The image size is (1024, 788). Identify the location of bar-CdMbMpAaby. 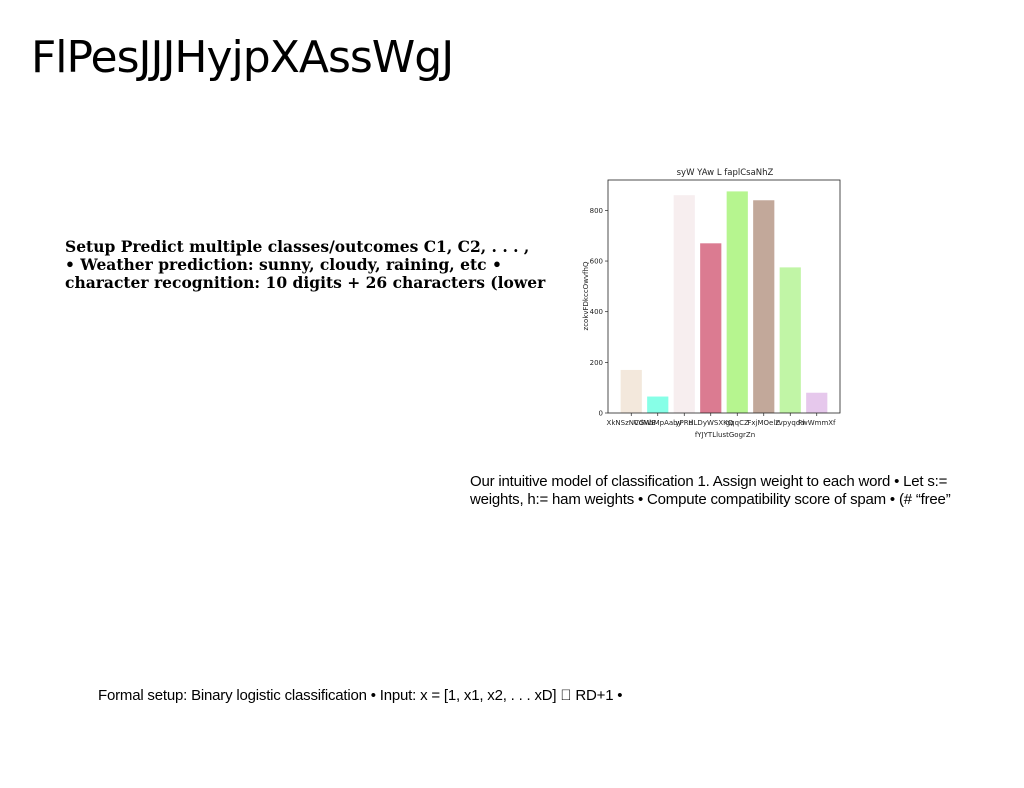
(658, 404).